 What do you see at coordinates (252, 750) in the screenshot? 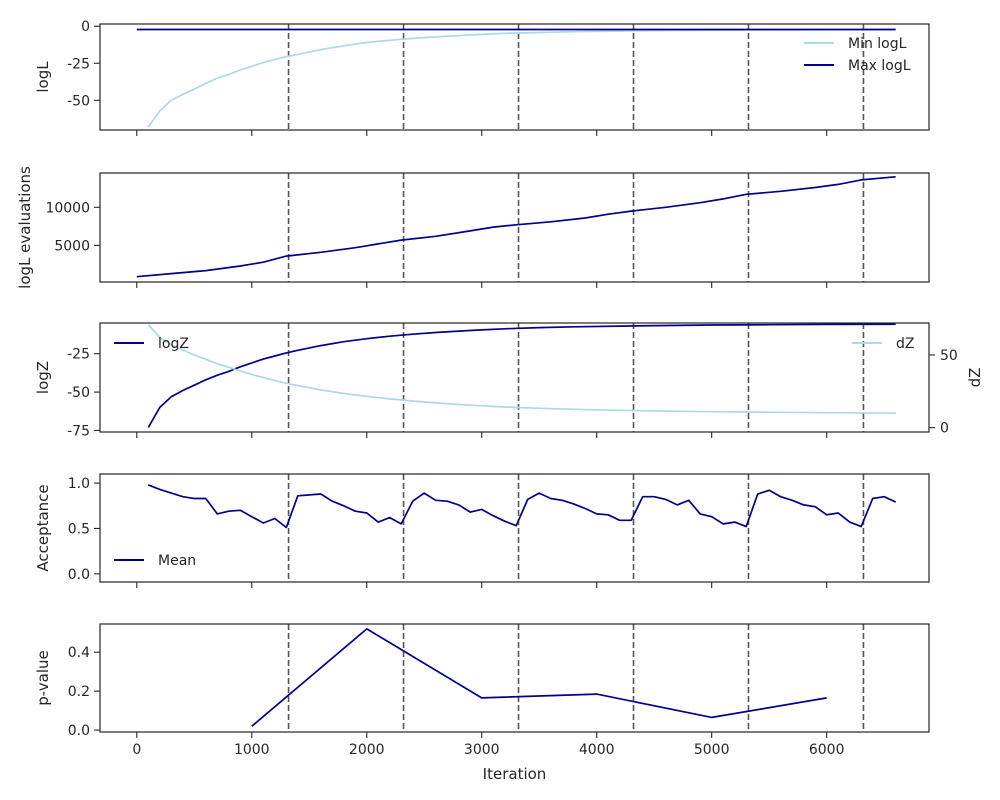
I see `x-tick-label: 1000` at bounding box center [252, 750].